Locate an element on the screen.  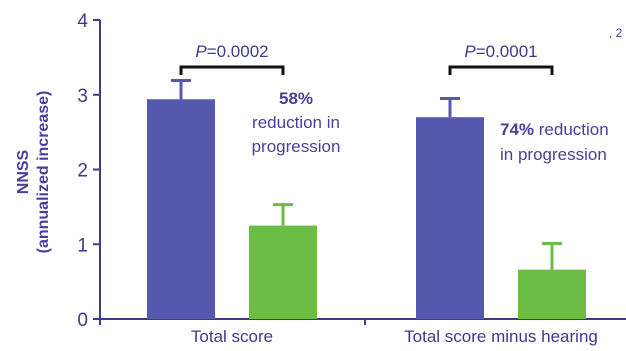
annotation-line: progression is located at coordinates (296, 146).